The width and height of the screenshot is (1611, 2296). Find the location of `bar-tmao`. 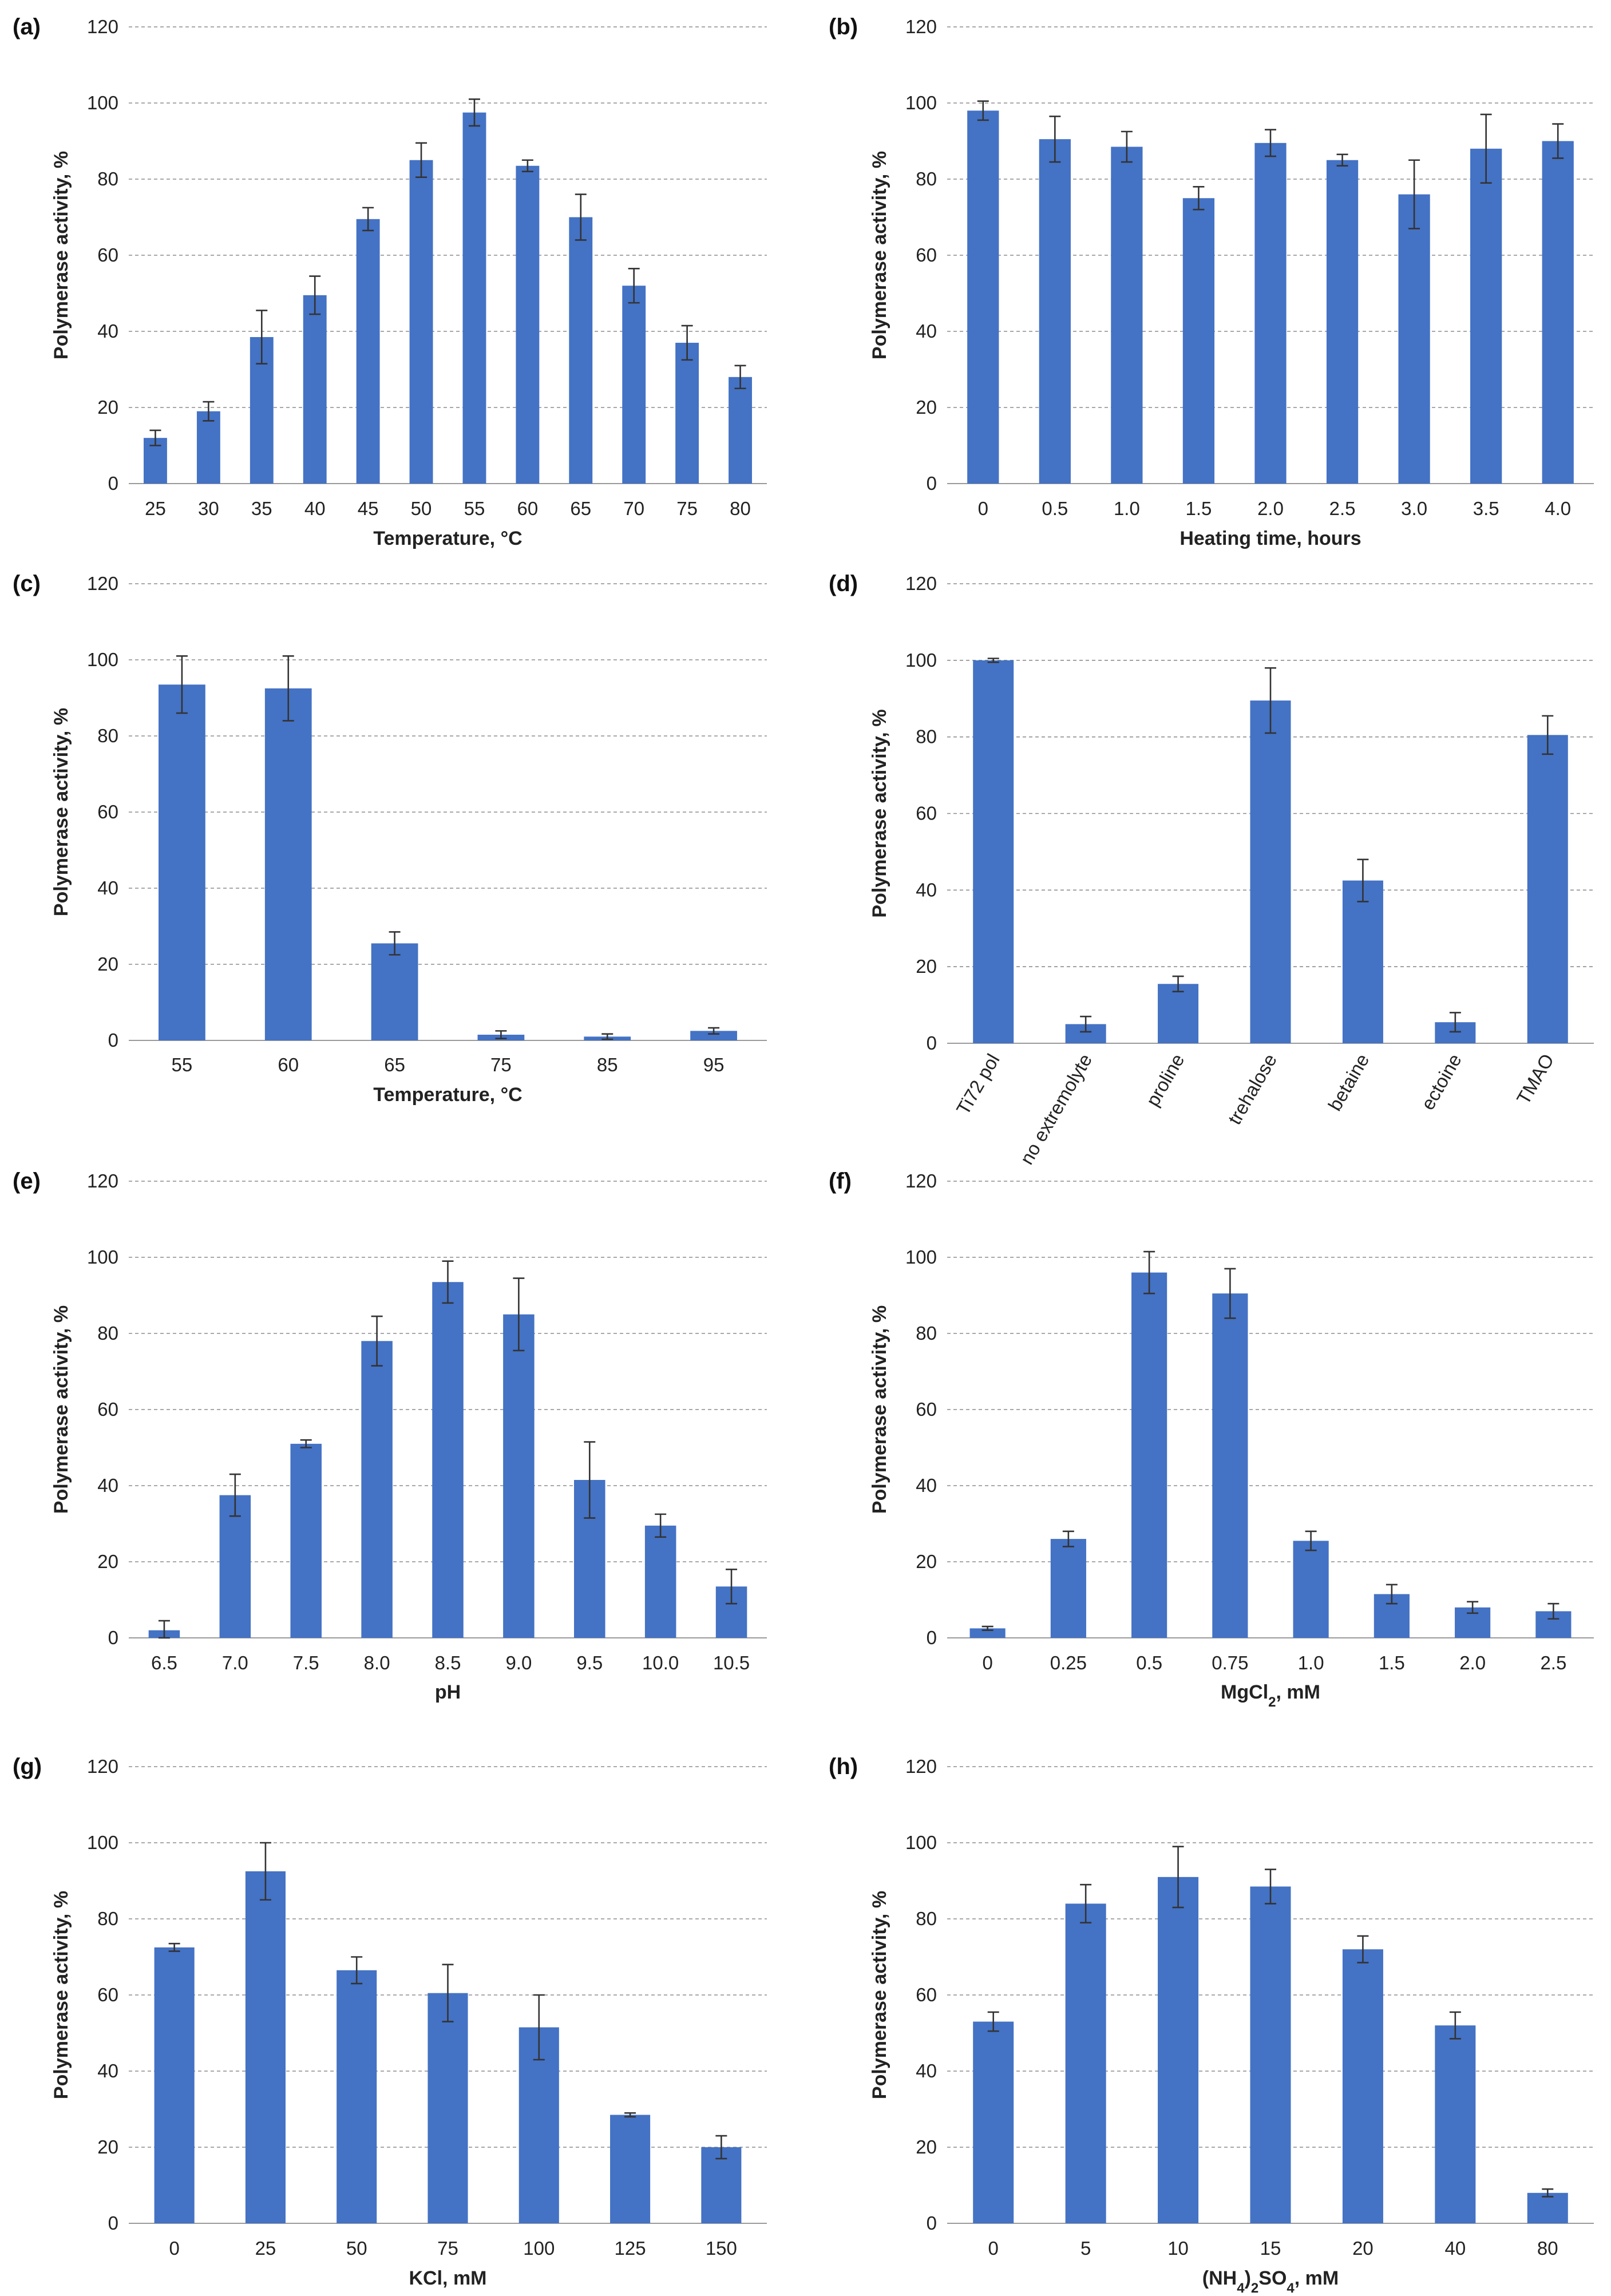

bar-tmao is located at coordinates (1548, 889).